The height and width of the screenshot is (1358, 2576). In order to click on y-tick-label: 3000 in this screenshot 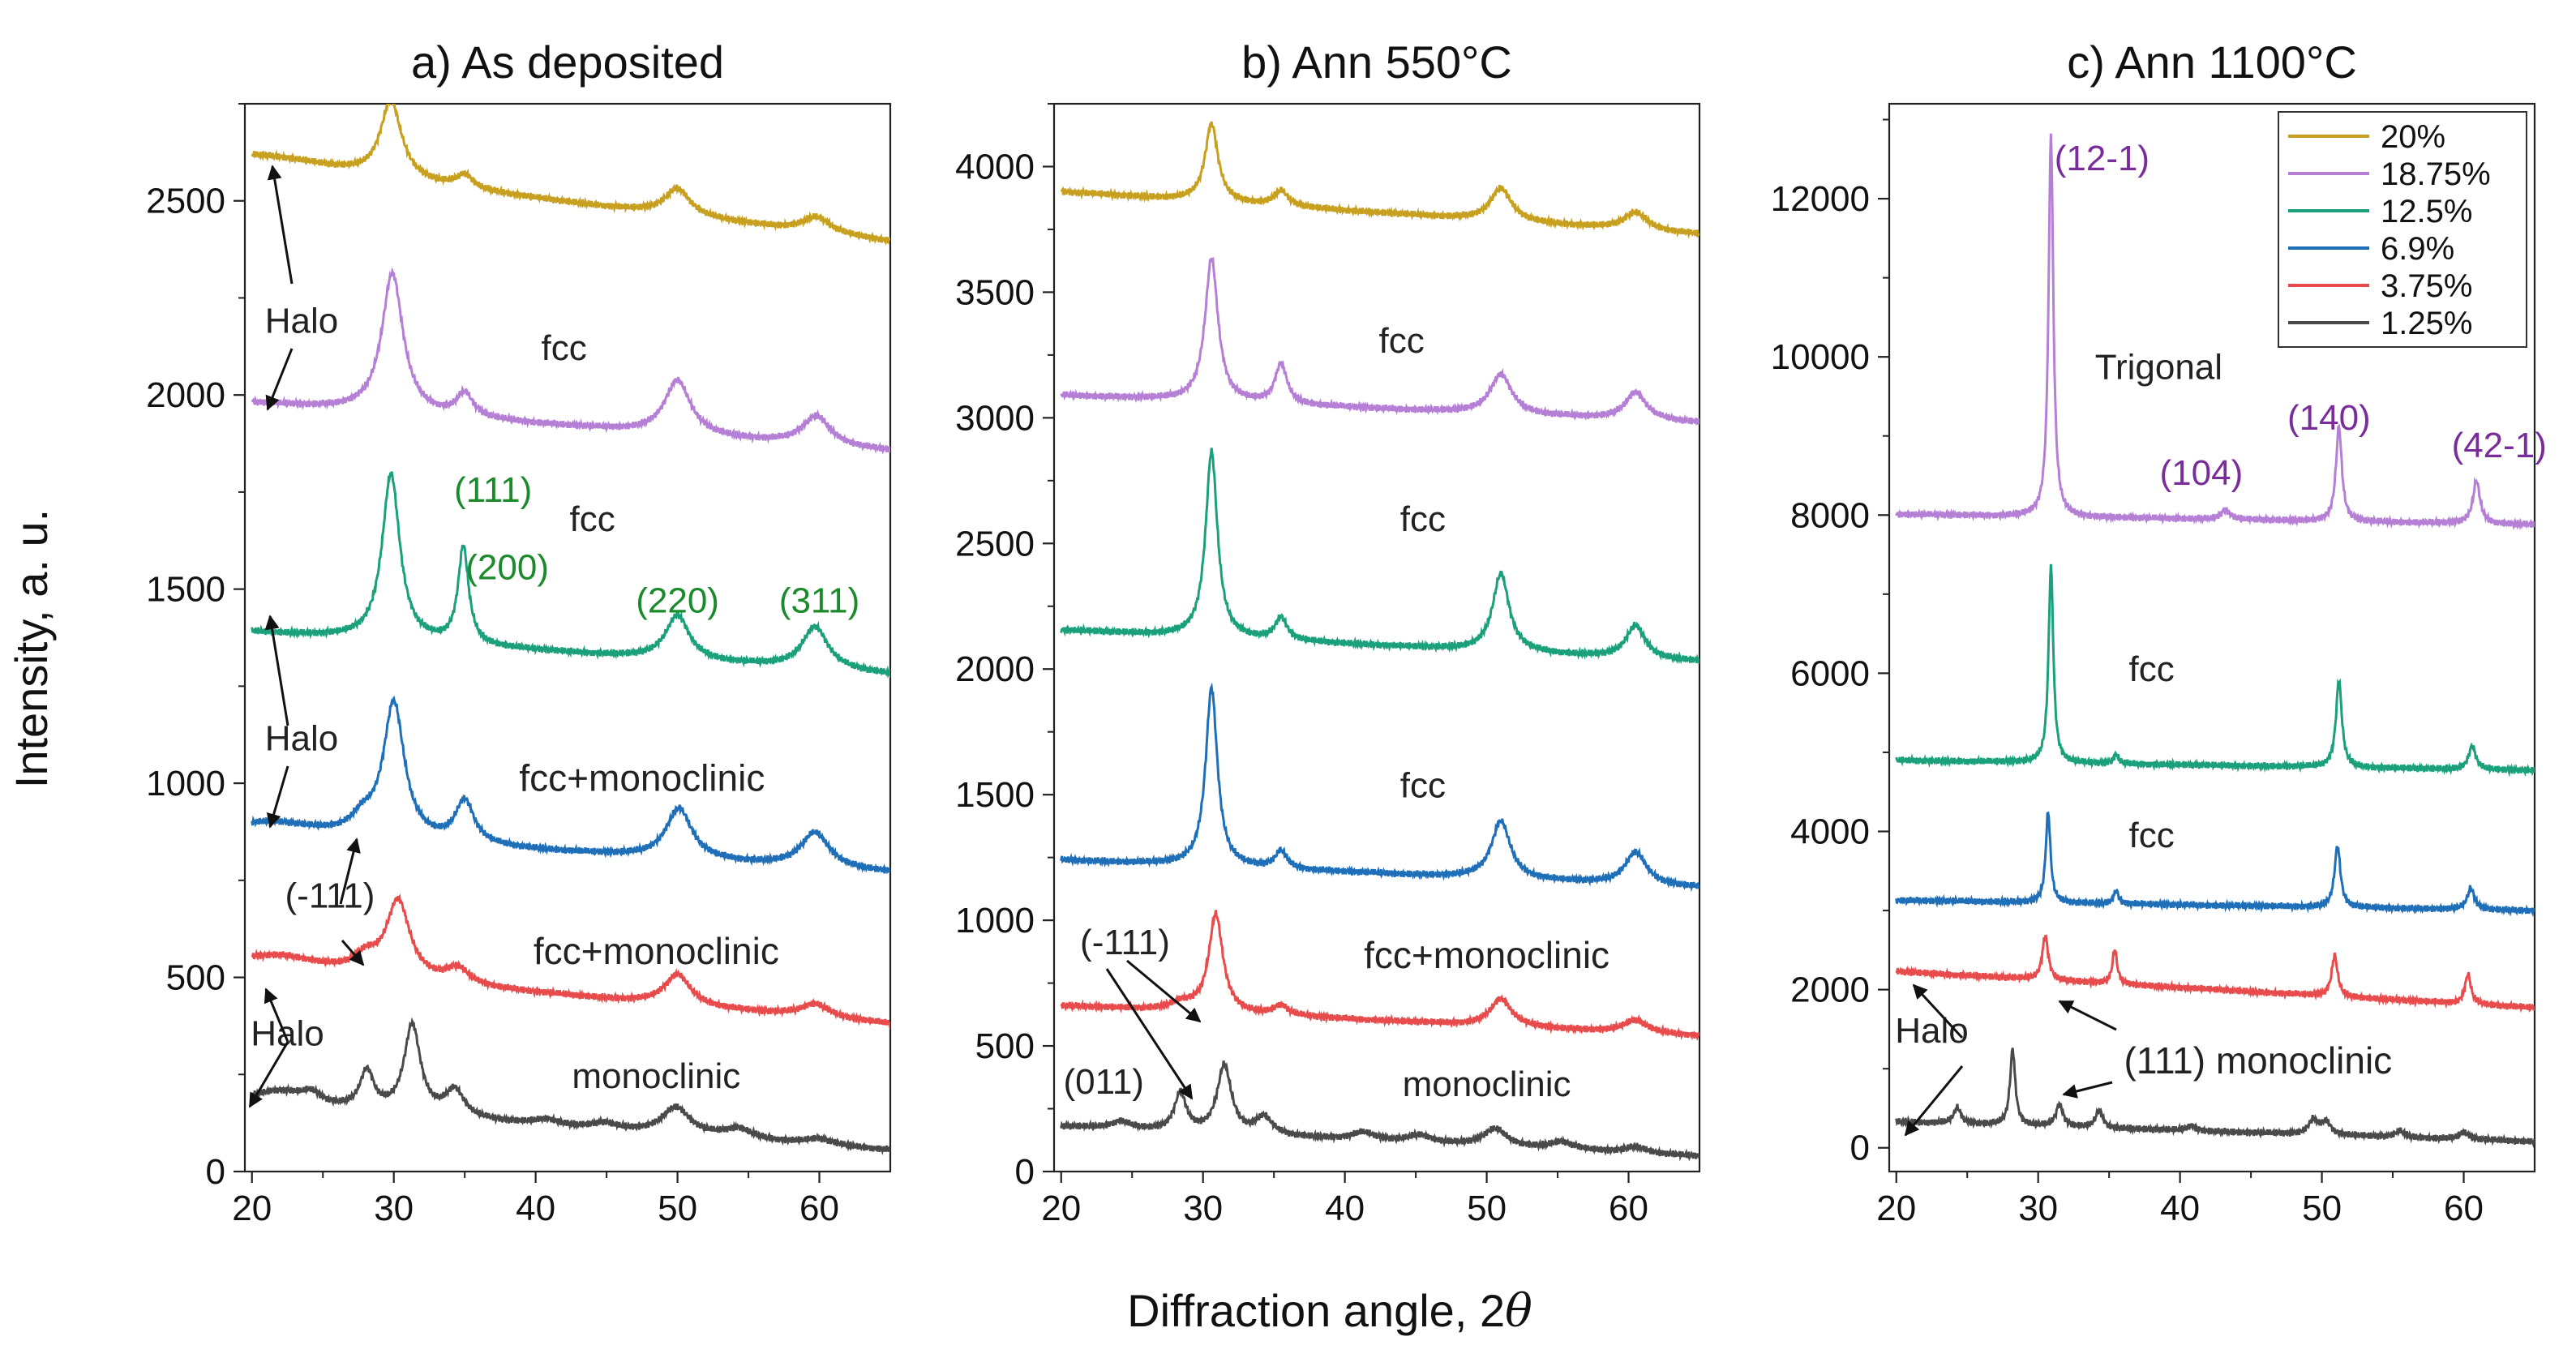, I will do `click(995, 418)`.